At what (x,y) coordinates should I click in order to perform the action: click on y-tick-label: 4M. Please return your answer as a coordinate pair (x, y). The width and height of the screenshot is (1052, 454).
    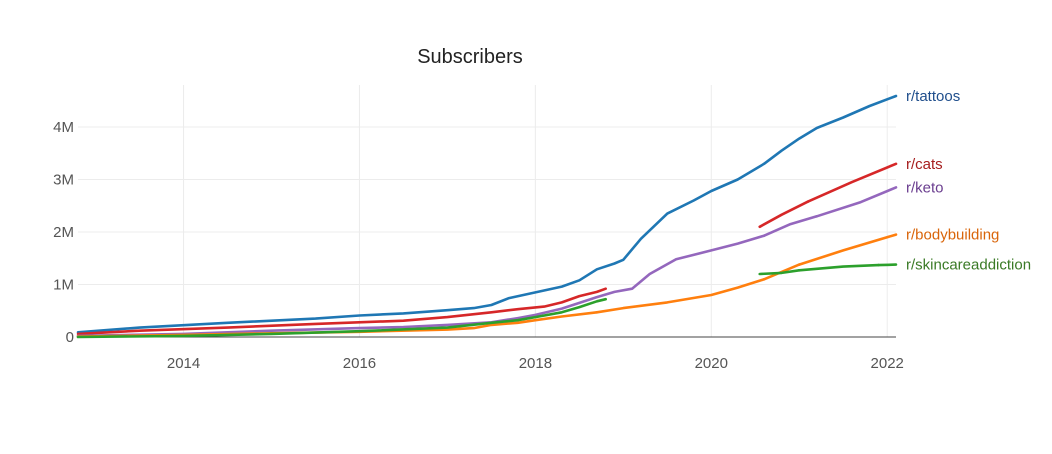
    Looking at the image, I should click on (63, 127).